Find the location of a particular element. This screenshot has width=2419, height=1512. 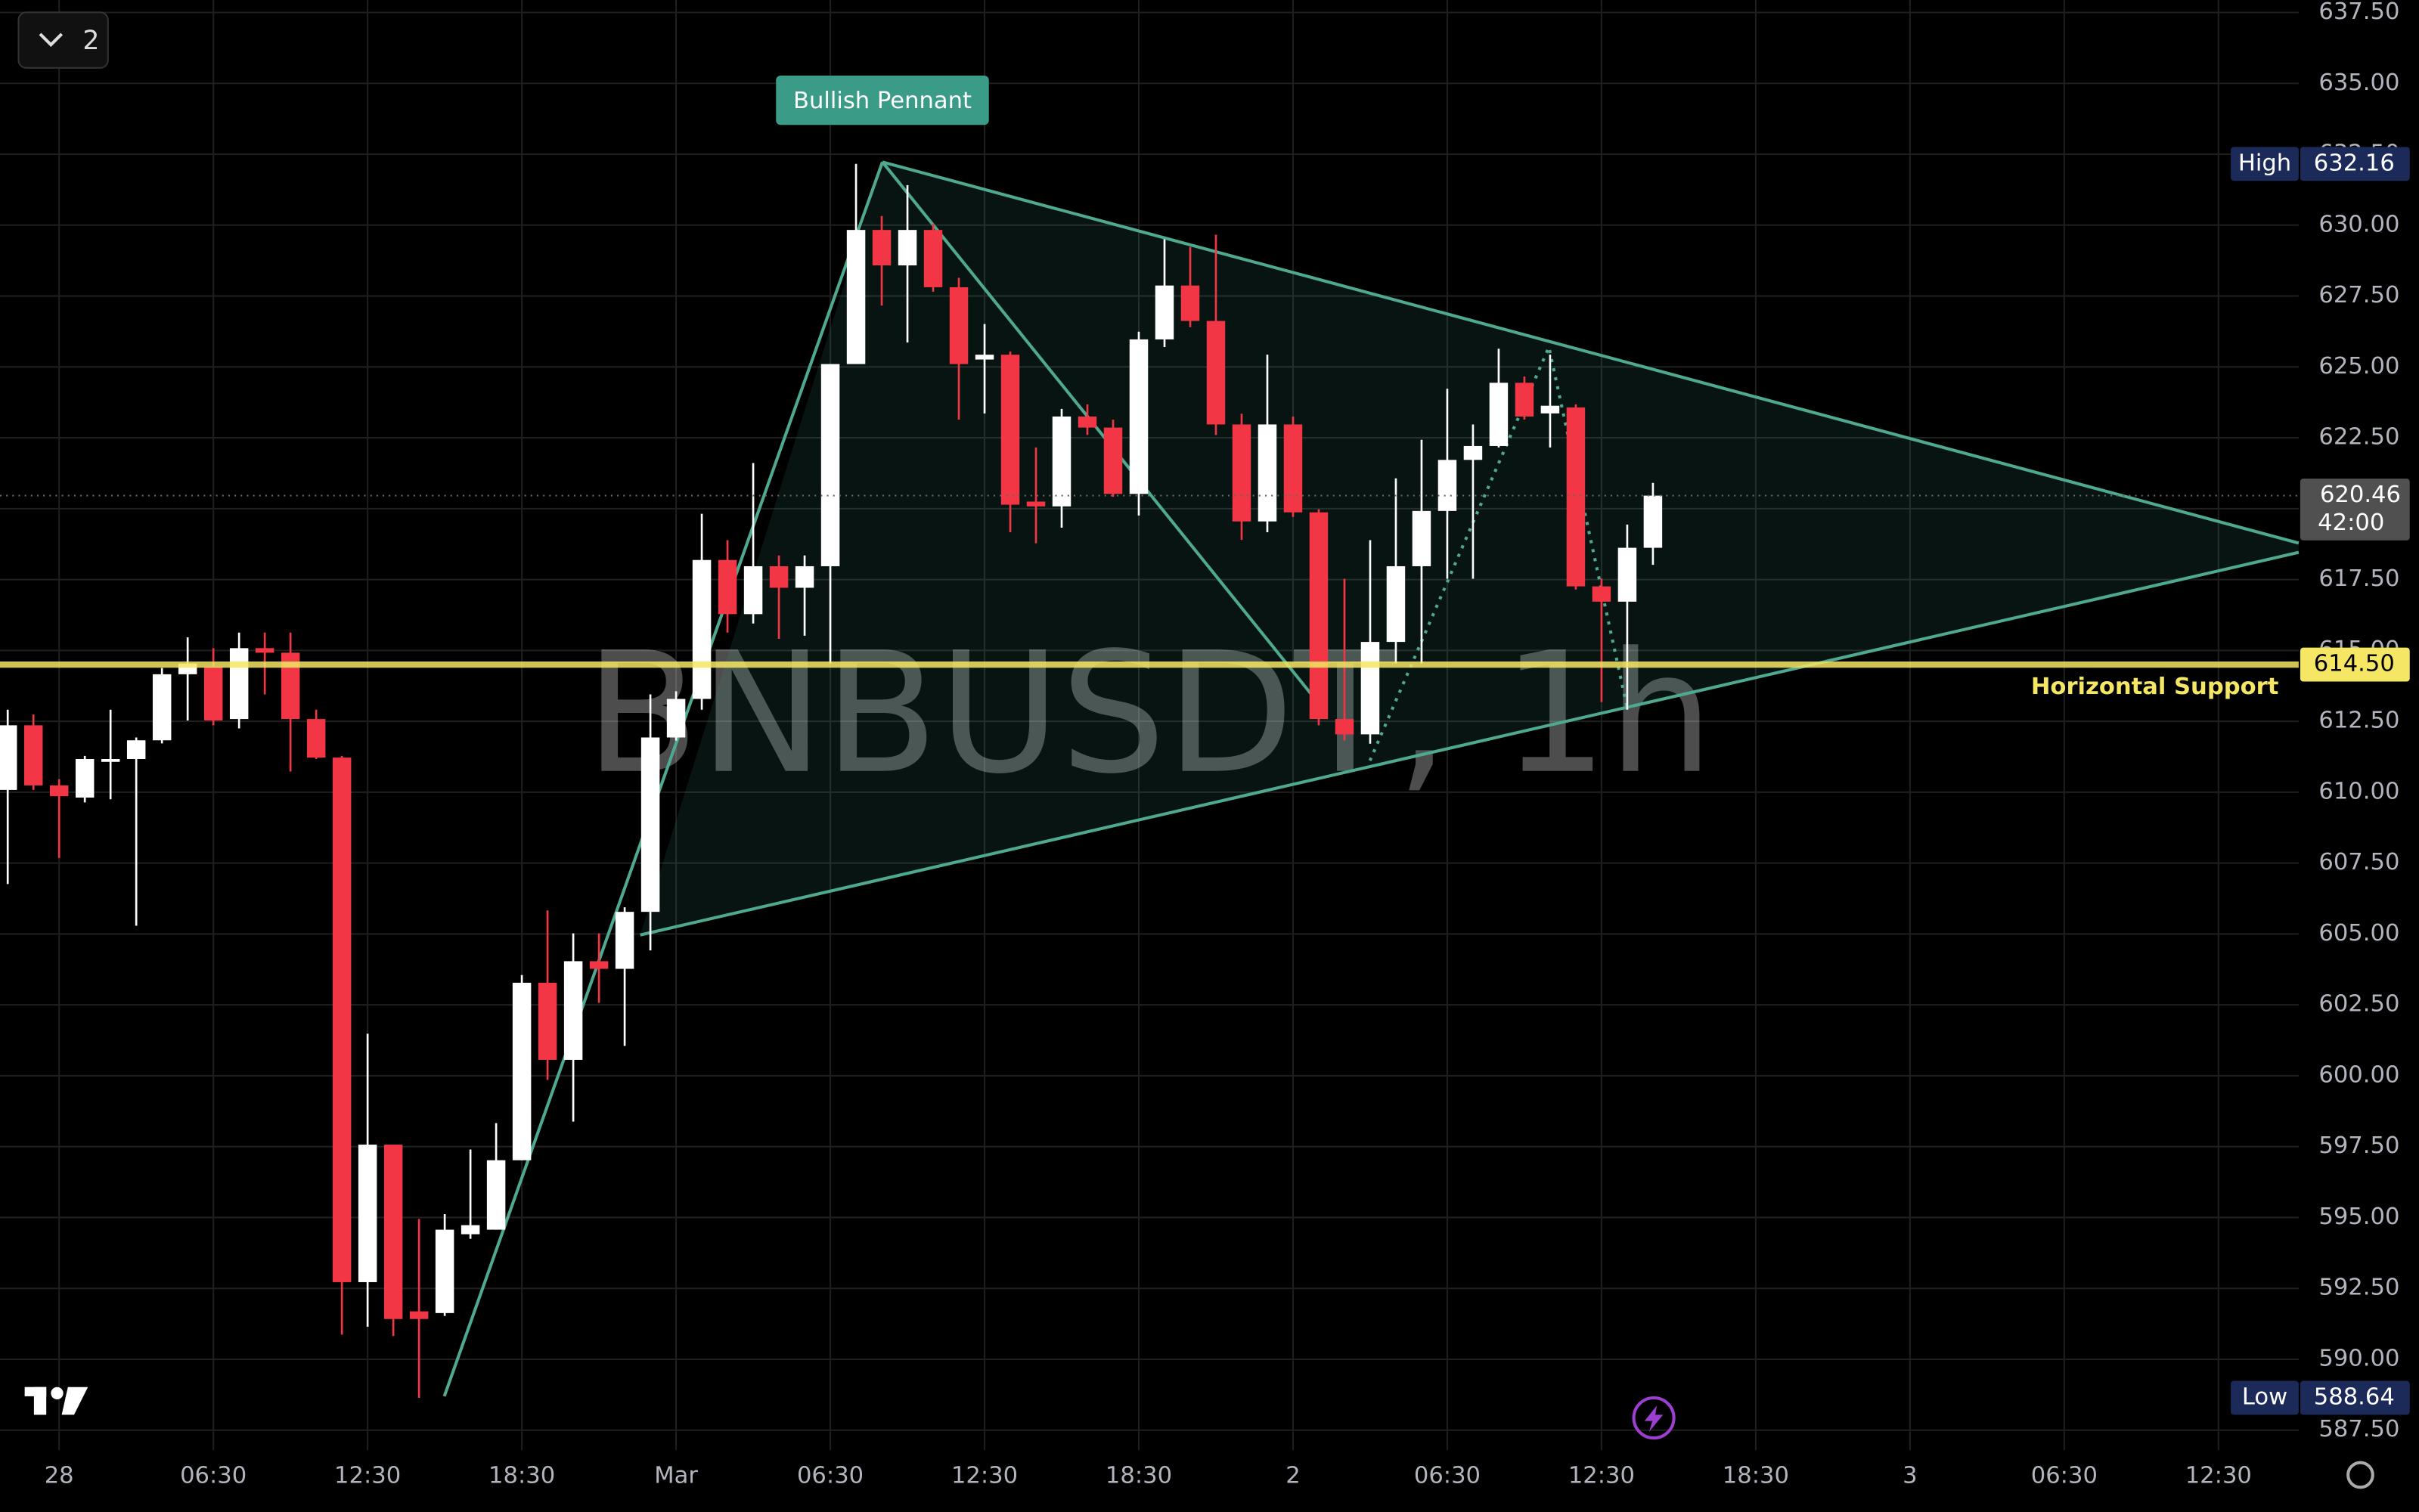

low-marker-name-box is located at coordinates (2265, 1397).